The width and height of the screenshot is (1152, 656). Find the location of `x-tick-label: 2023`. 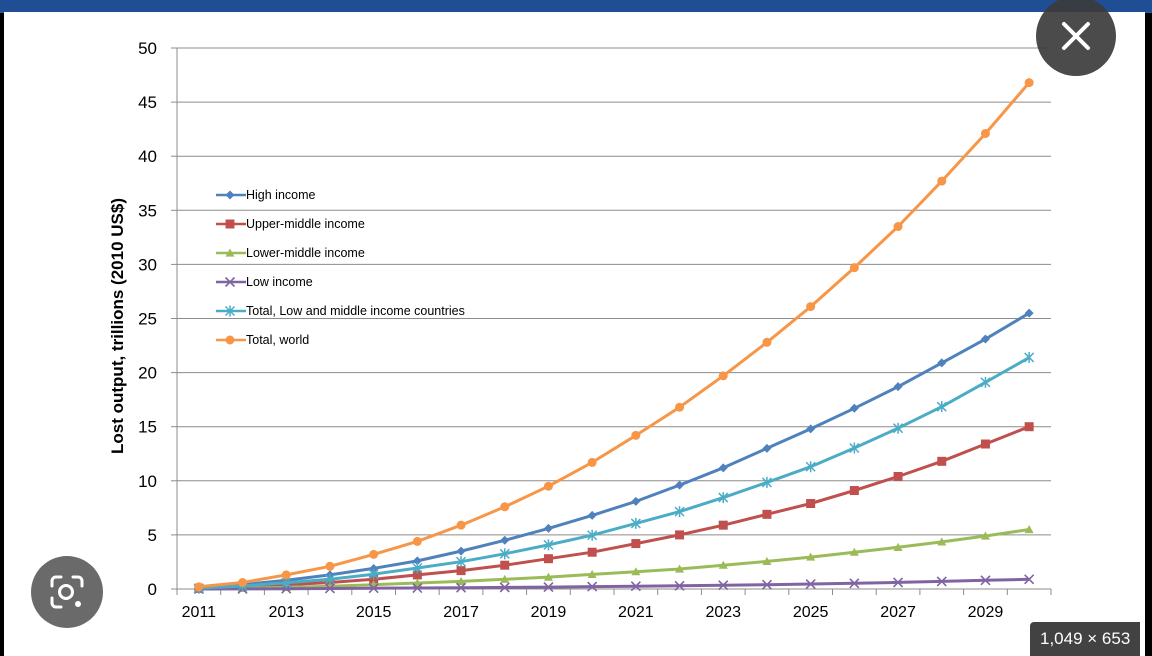

x-tick-label: 2023 is located at coordinates (723, 612).